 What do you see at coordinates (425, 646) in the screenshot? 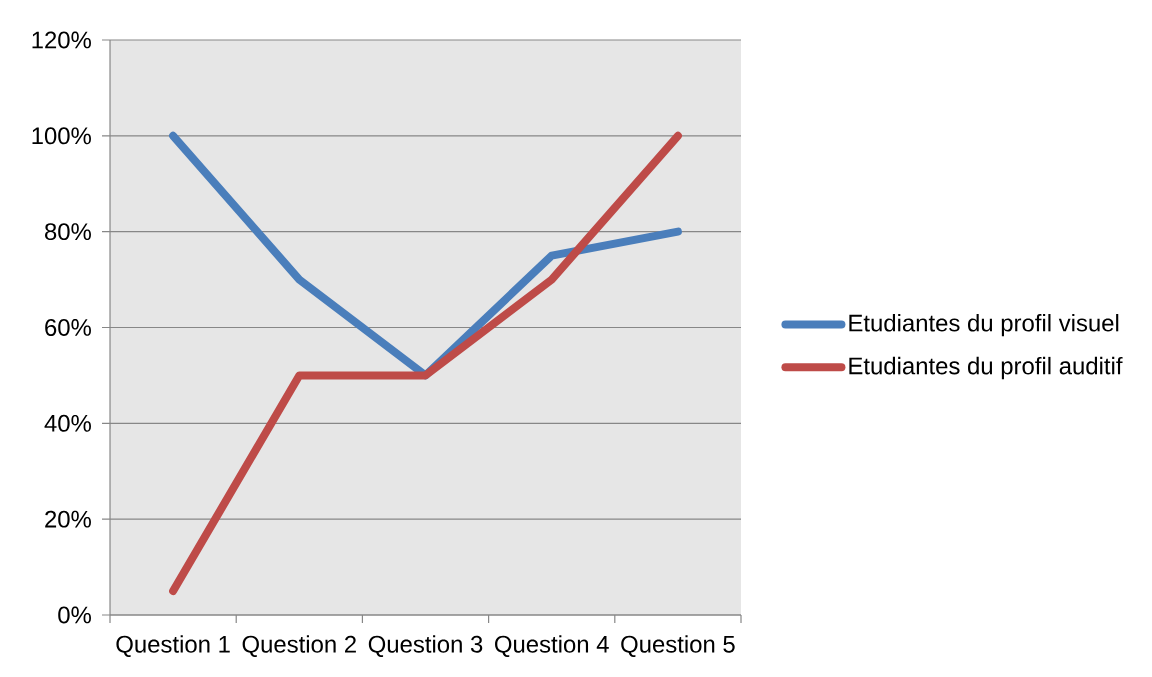
I see `x-tick-label: Question 3` at bounding box center [425, 646].